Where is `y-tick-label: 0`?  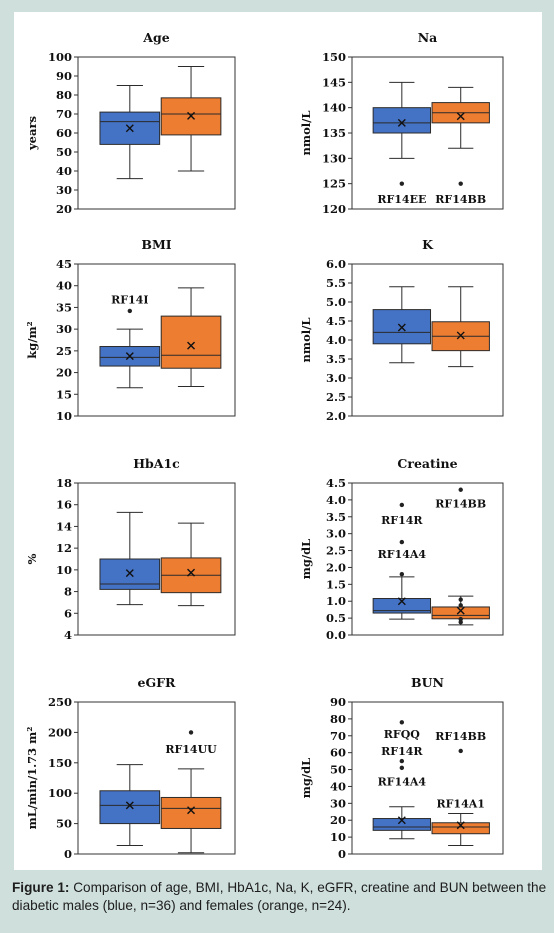
y-tick-label: 0 is located at coordinates (68, 854).